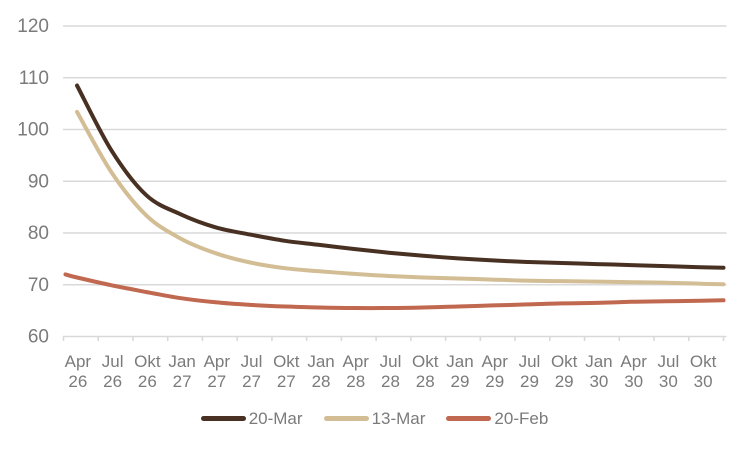 This screenshot has width=749, height=450. I want to click on x-axis-label: Okt 26, so click(147, 371).